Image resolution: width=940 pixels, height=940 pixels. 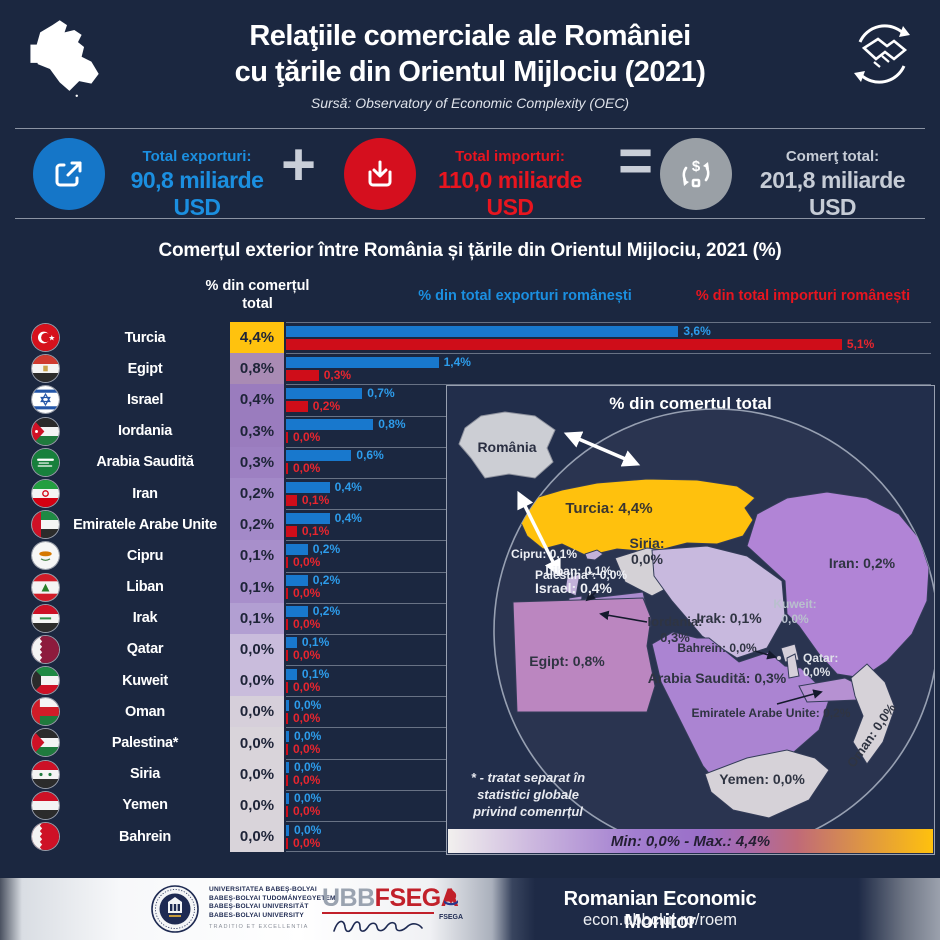 What do you see at coordinates (660, 910) in the screenshot?
I see `brand-title: Romanian Economic Monitor` at bounding box center [660, 910].